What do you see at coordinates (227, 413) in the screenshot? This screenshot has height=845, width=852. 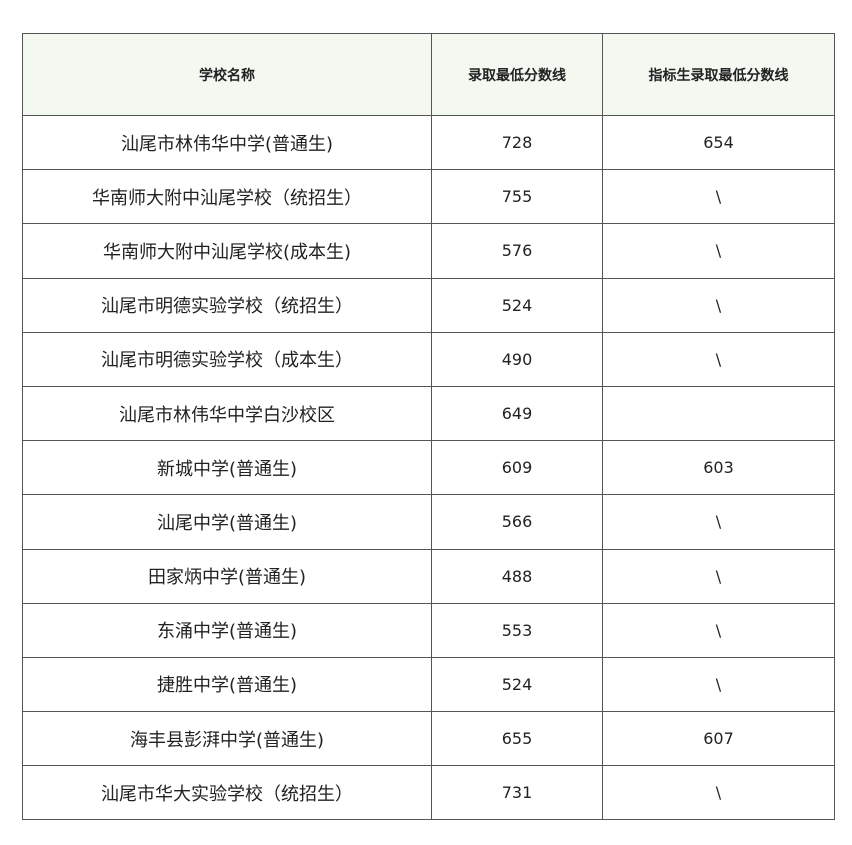 I see `school-name-cell: 汕尾市林伟华中学白沙校区` at bounding box center [227, 413].